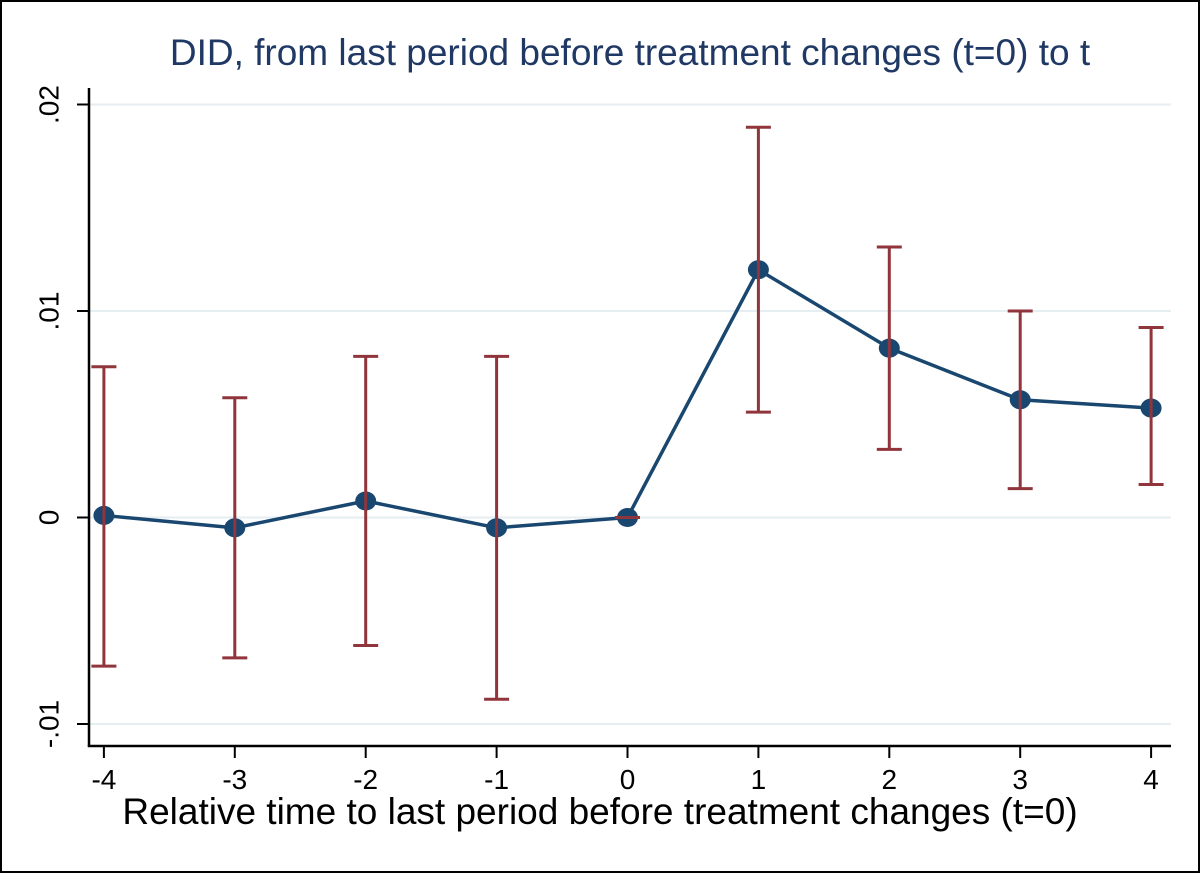 Image resolution: width=1200 pixels, height=873 pixels. Describe the element at coordinates (103, 779) in the screenshot. I see `x-tick-label: -4` at that location.